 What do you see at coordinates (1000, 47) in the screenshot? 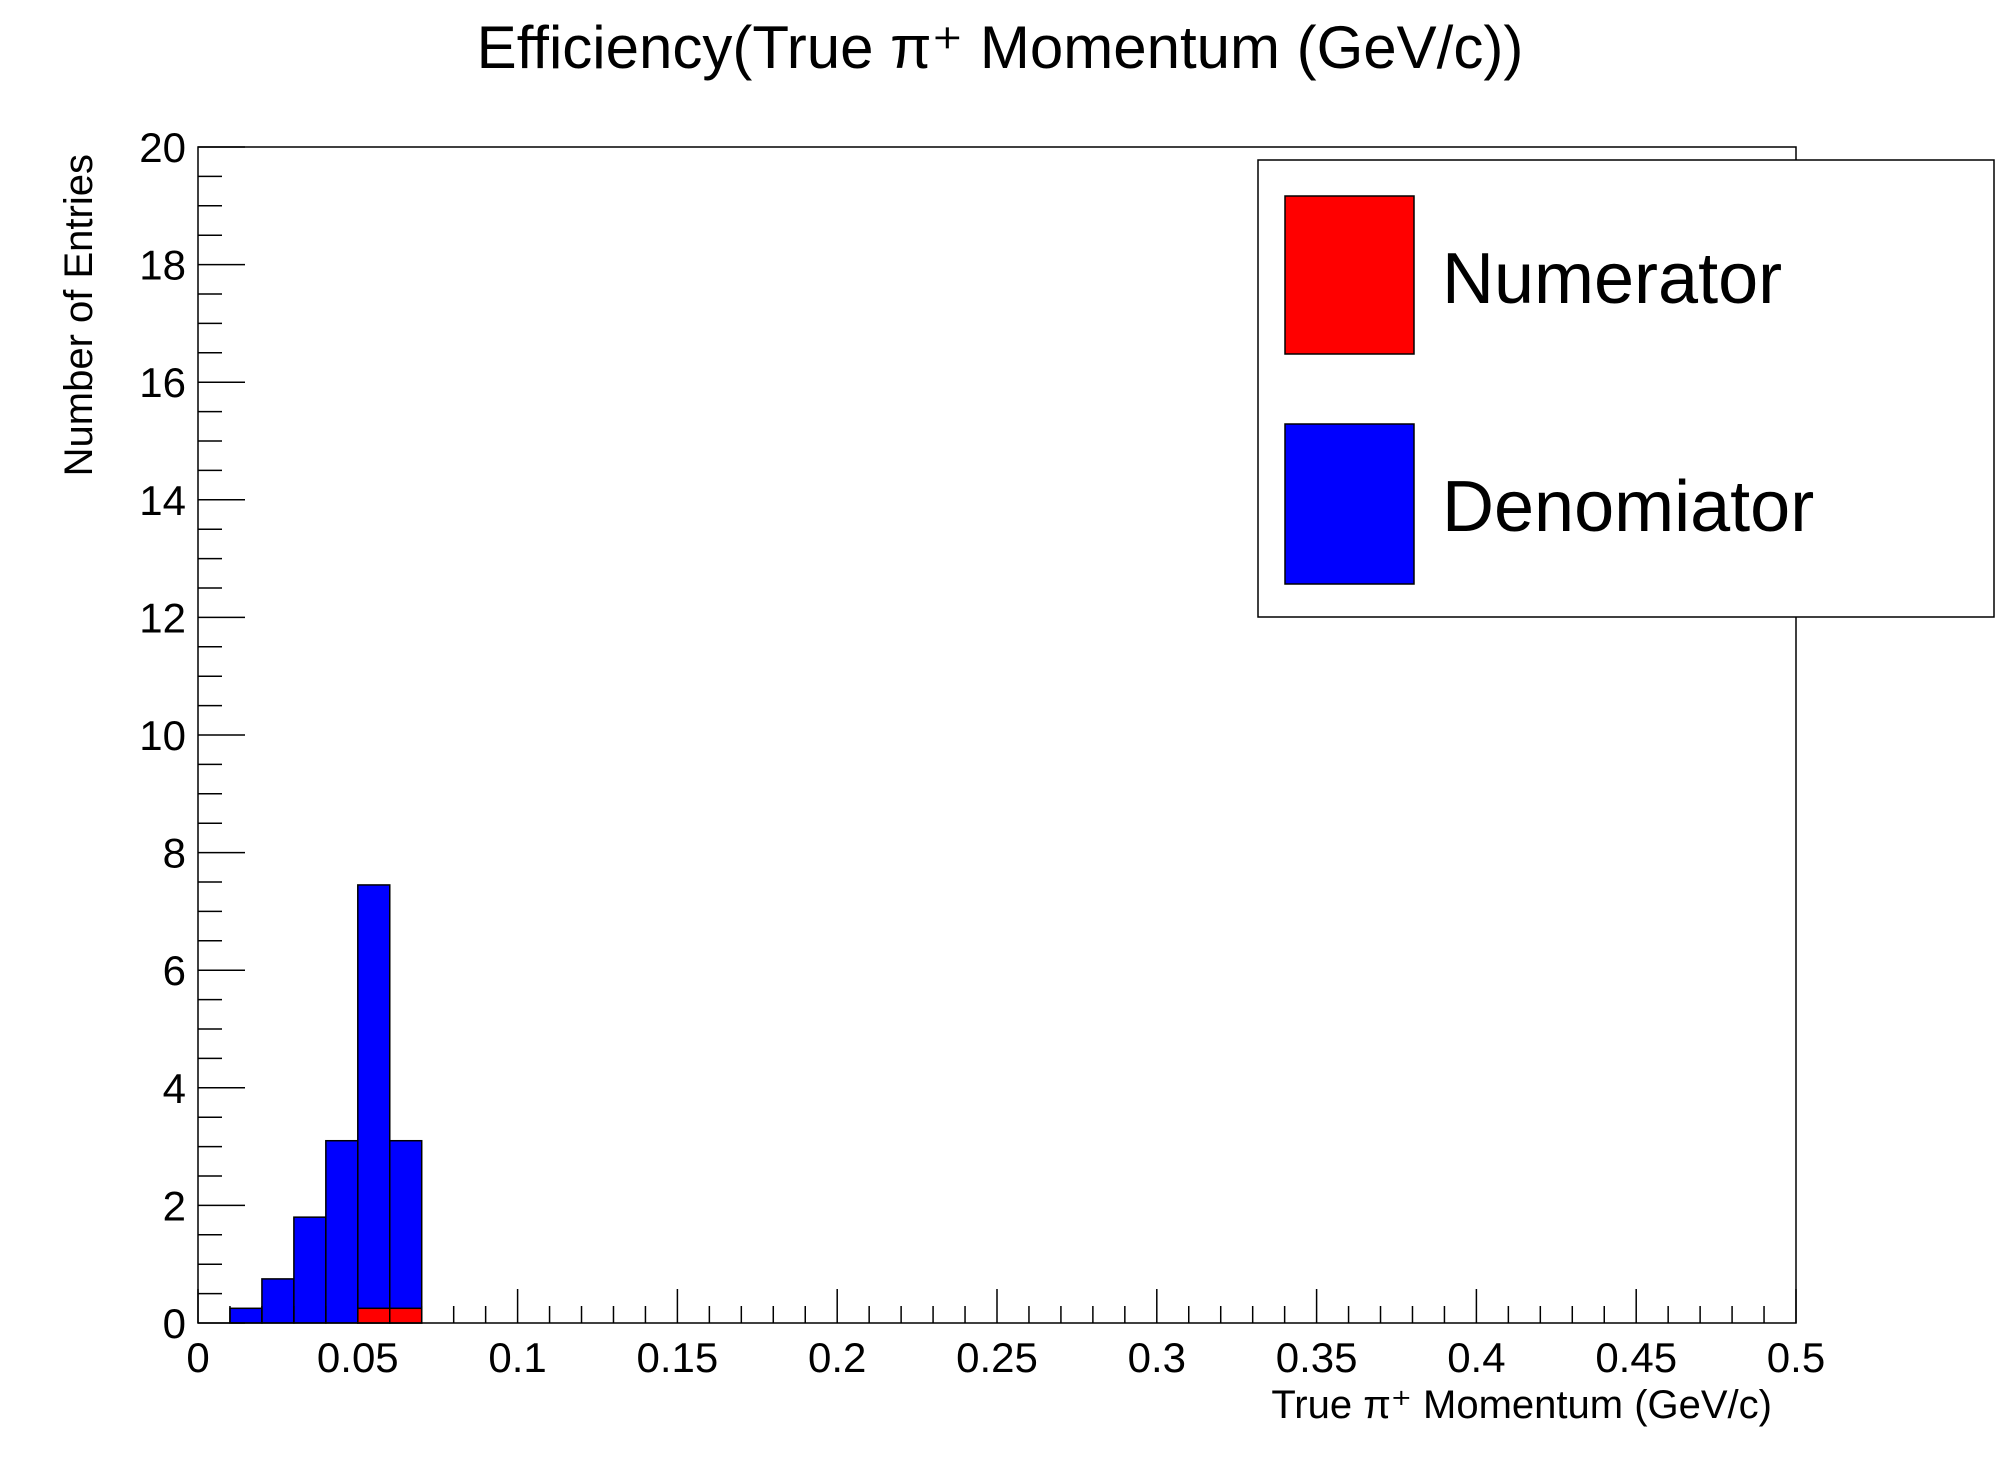
I see `chart-title: Efficiency(True π⁺ Momentum (GeV/c))` at bounding box center [1000, 47].